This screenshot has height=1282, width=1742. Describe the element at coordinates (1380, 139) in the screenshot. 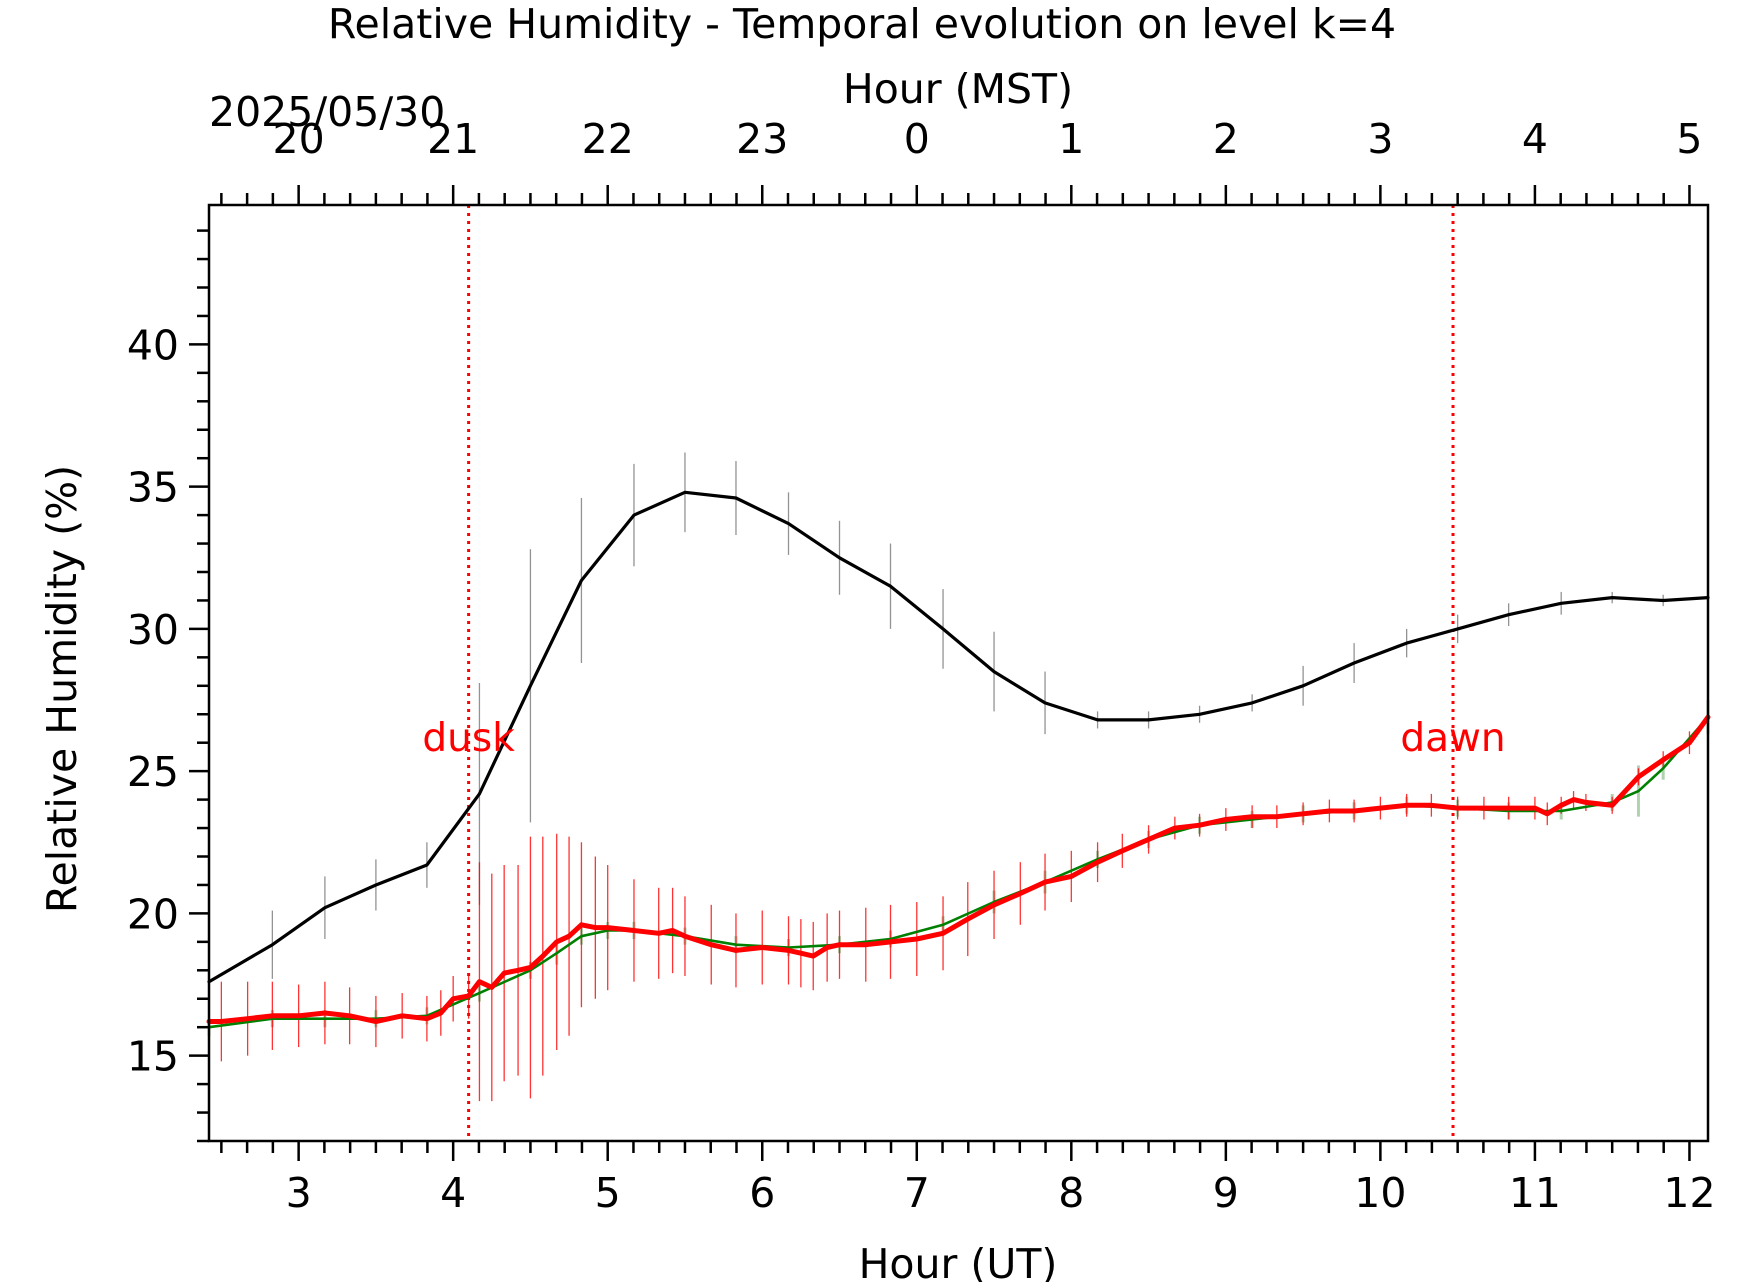

I see `x2-tick-label: 3` at that location.